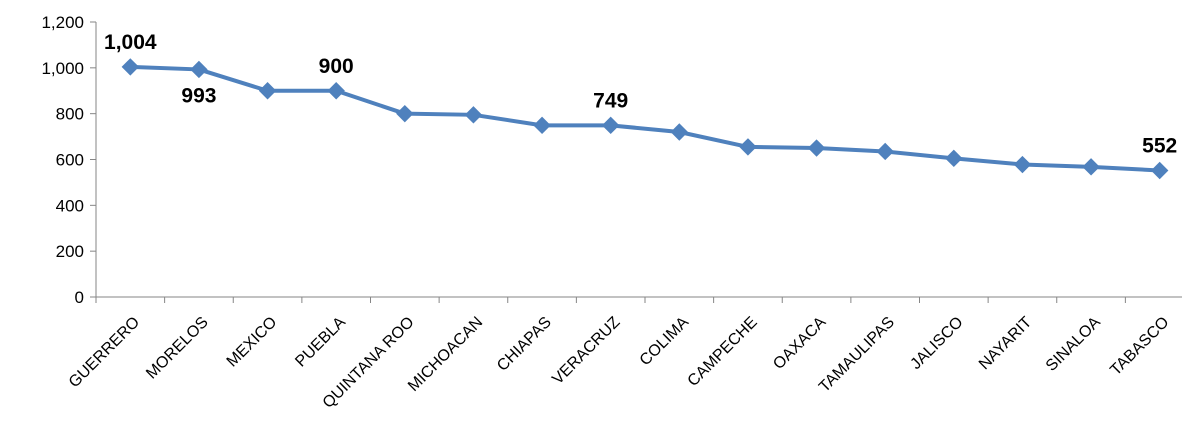 Image resolution: width=1182 pixels, height=447 pixels. I want to click on y-axis: 0 200 400 600 800 1,000 1,200, so click(69, 160).